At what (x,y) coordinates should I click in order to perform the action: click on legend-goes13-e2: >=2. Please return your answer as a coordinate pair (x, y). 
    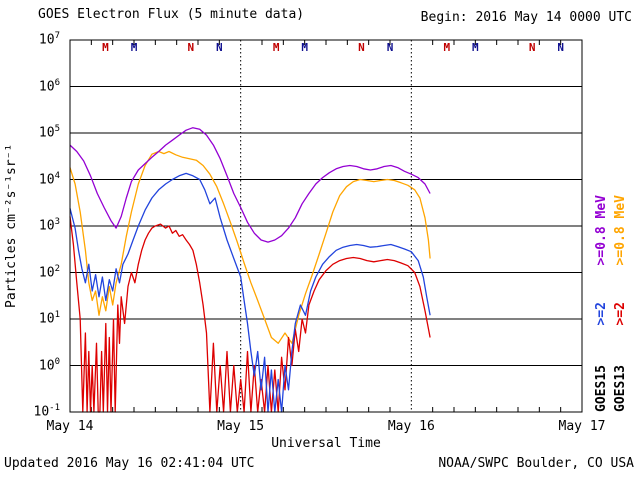
    Looking at the image, I should click on (620, 313).